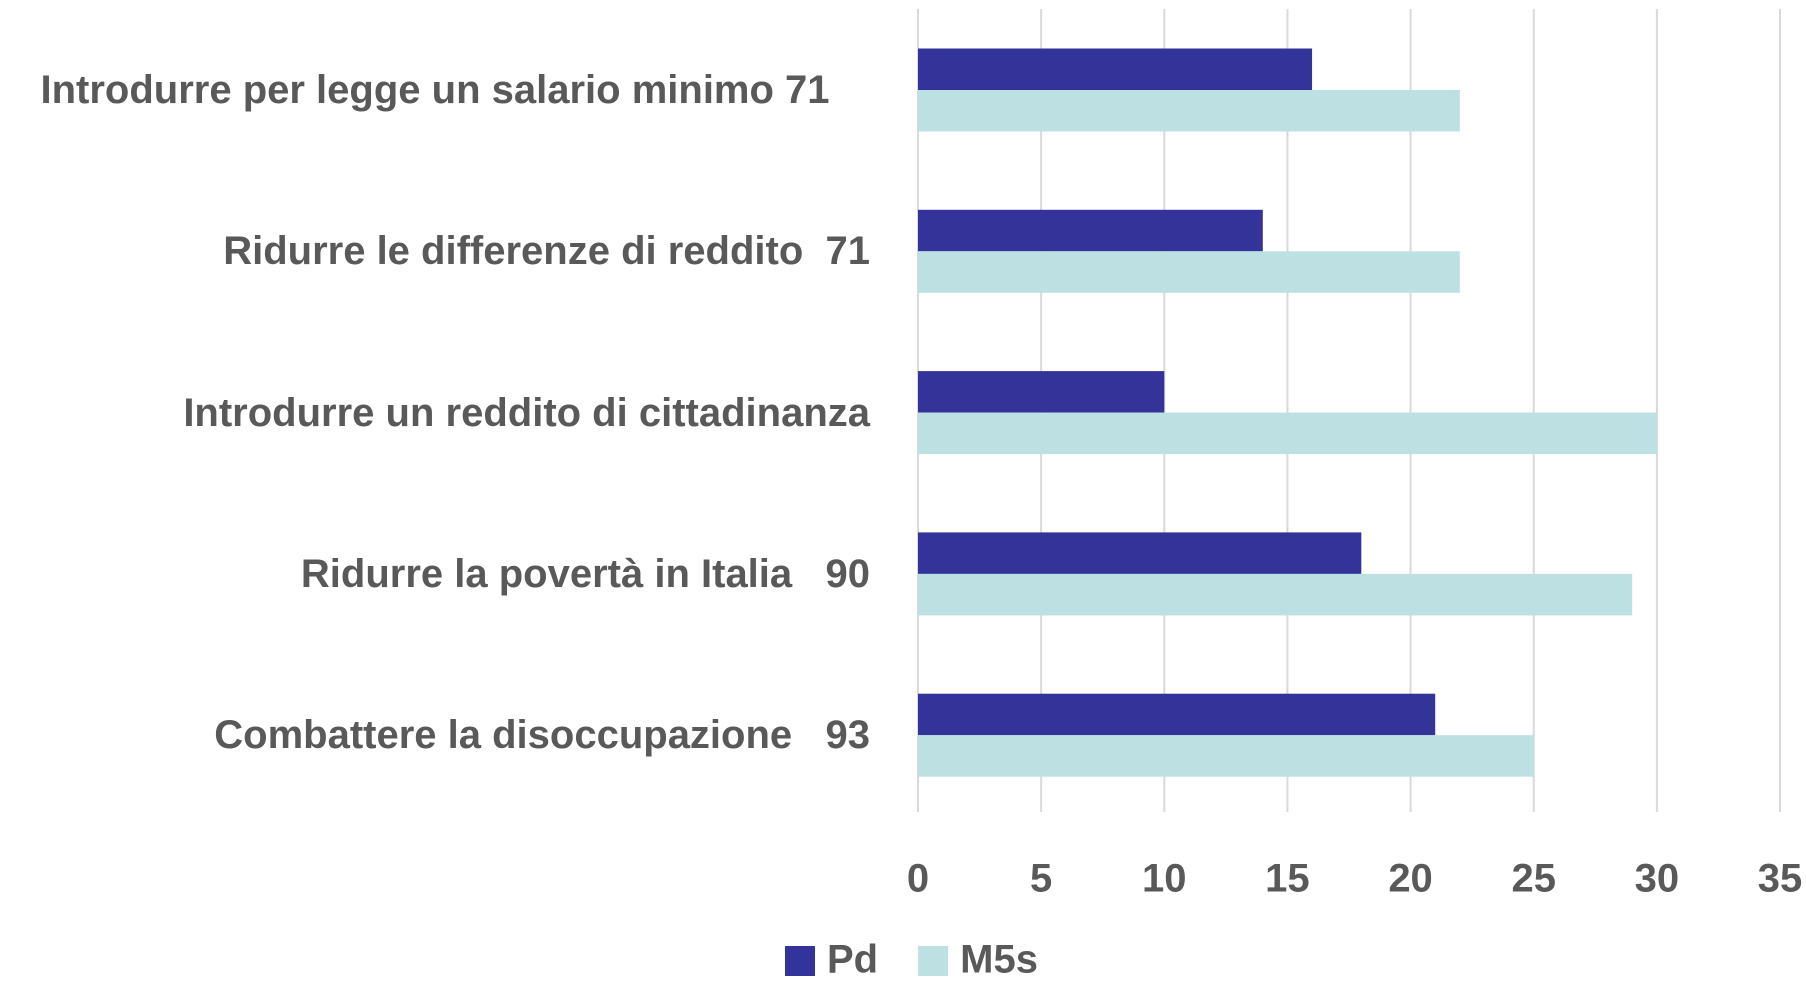 The image size is (1806, 981). Describe the element at coordinates (546, 251) in the screenshot. I see `category-label: Ridurre le differenze di reddito 71` at that location.